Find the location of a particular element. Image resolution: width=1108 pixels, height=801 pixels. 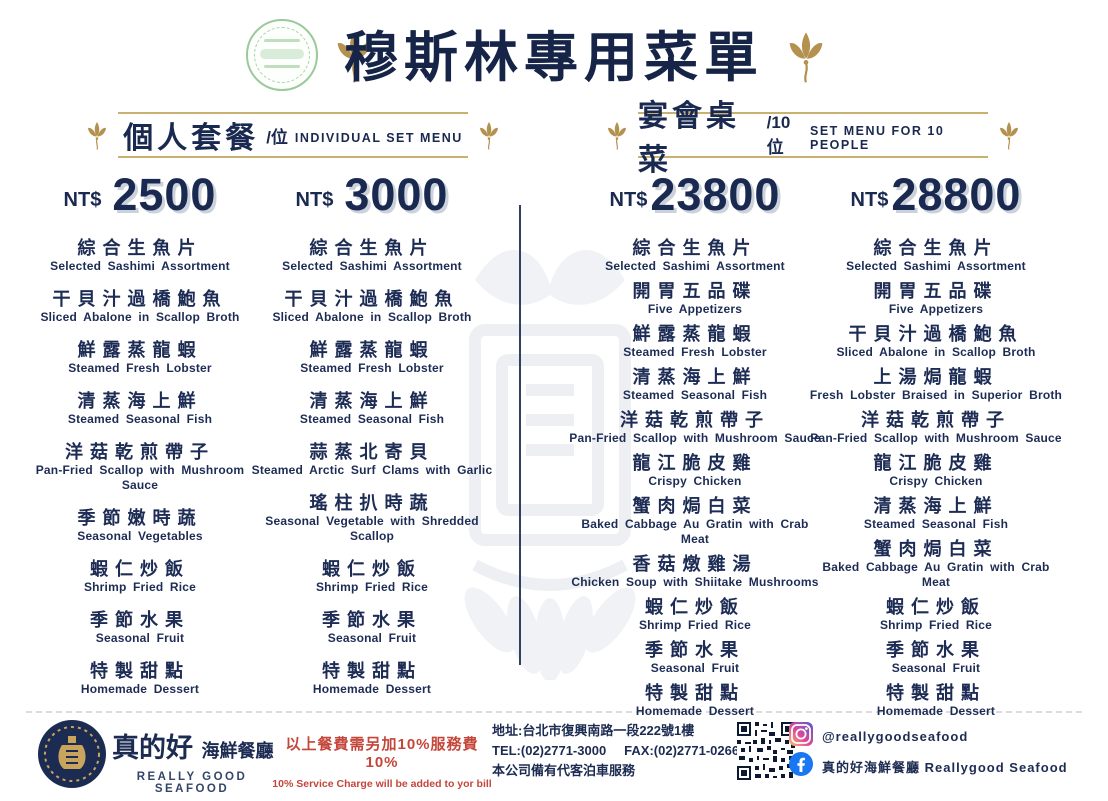

item-name-en: Fresh Lobster Braised in Superior Broth is located at coordinates (936, 395).